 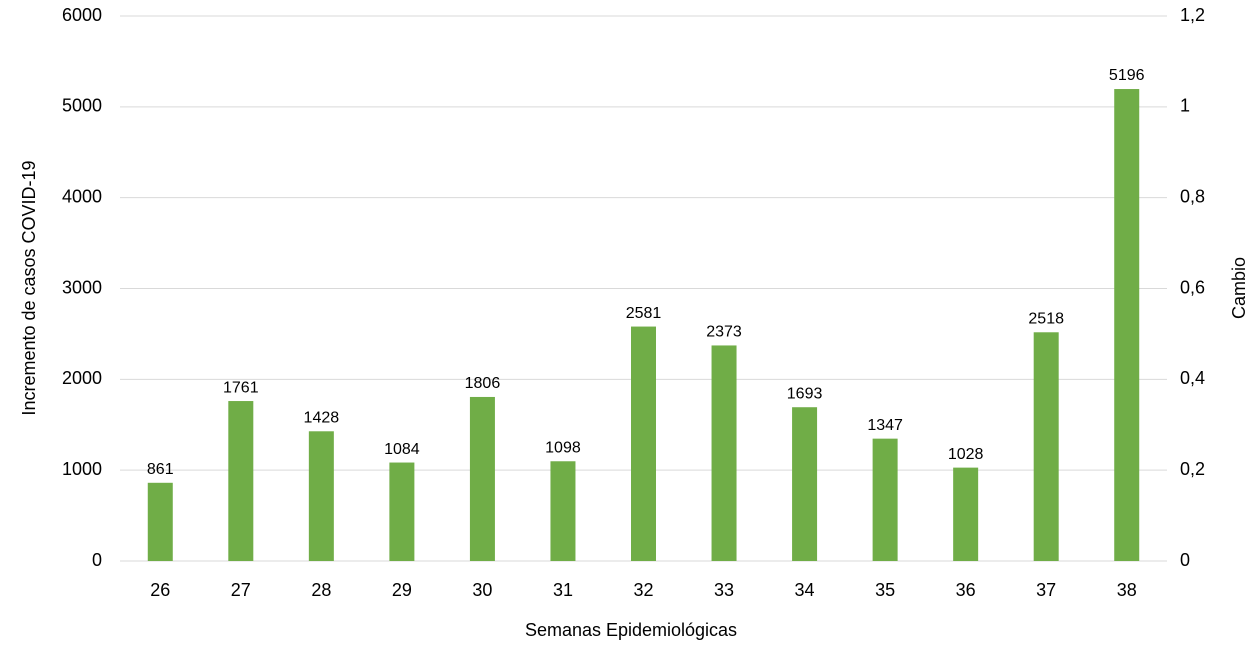 I want to click on data-label: 1761, so click(x=241, y=387).